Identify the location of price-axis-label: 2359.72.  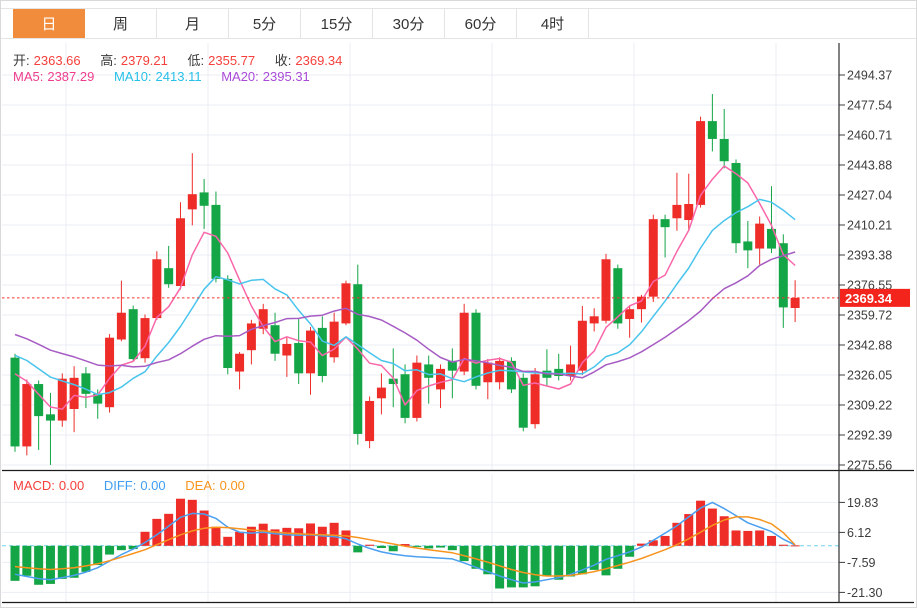
(869, 316).